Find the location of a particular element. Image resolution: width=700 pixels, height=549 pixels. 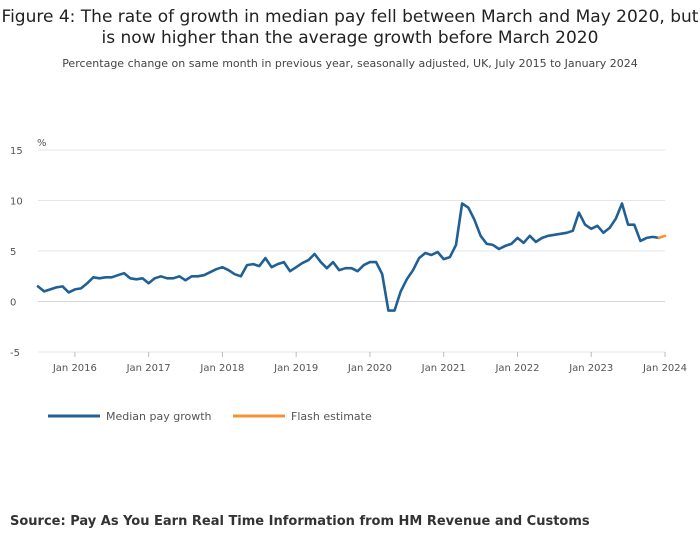

x-tick-label: Jan 2023 is located at coordinates (590, 368).